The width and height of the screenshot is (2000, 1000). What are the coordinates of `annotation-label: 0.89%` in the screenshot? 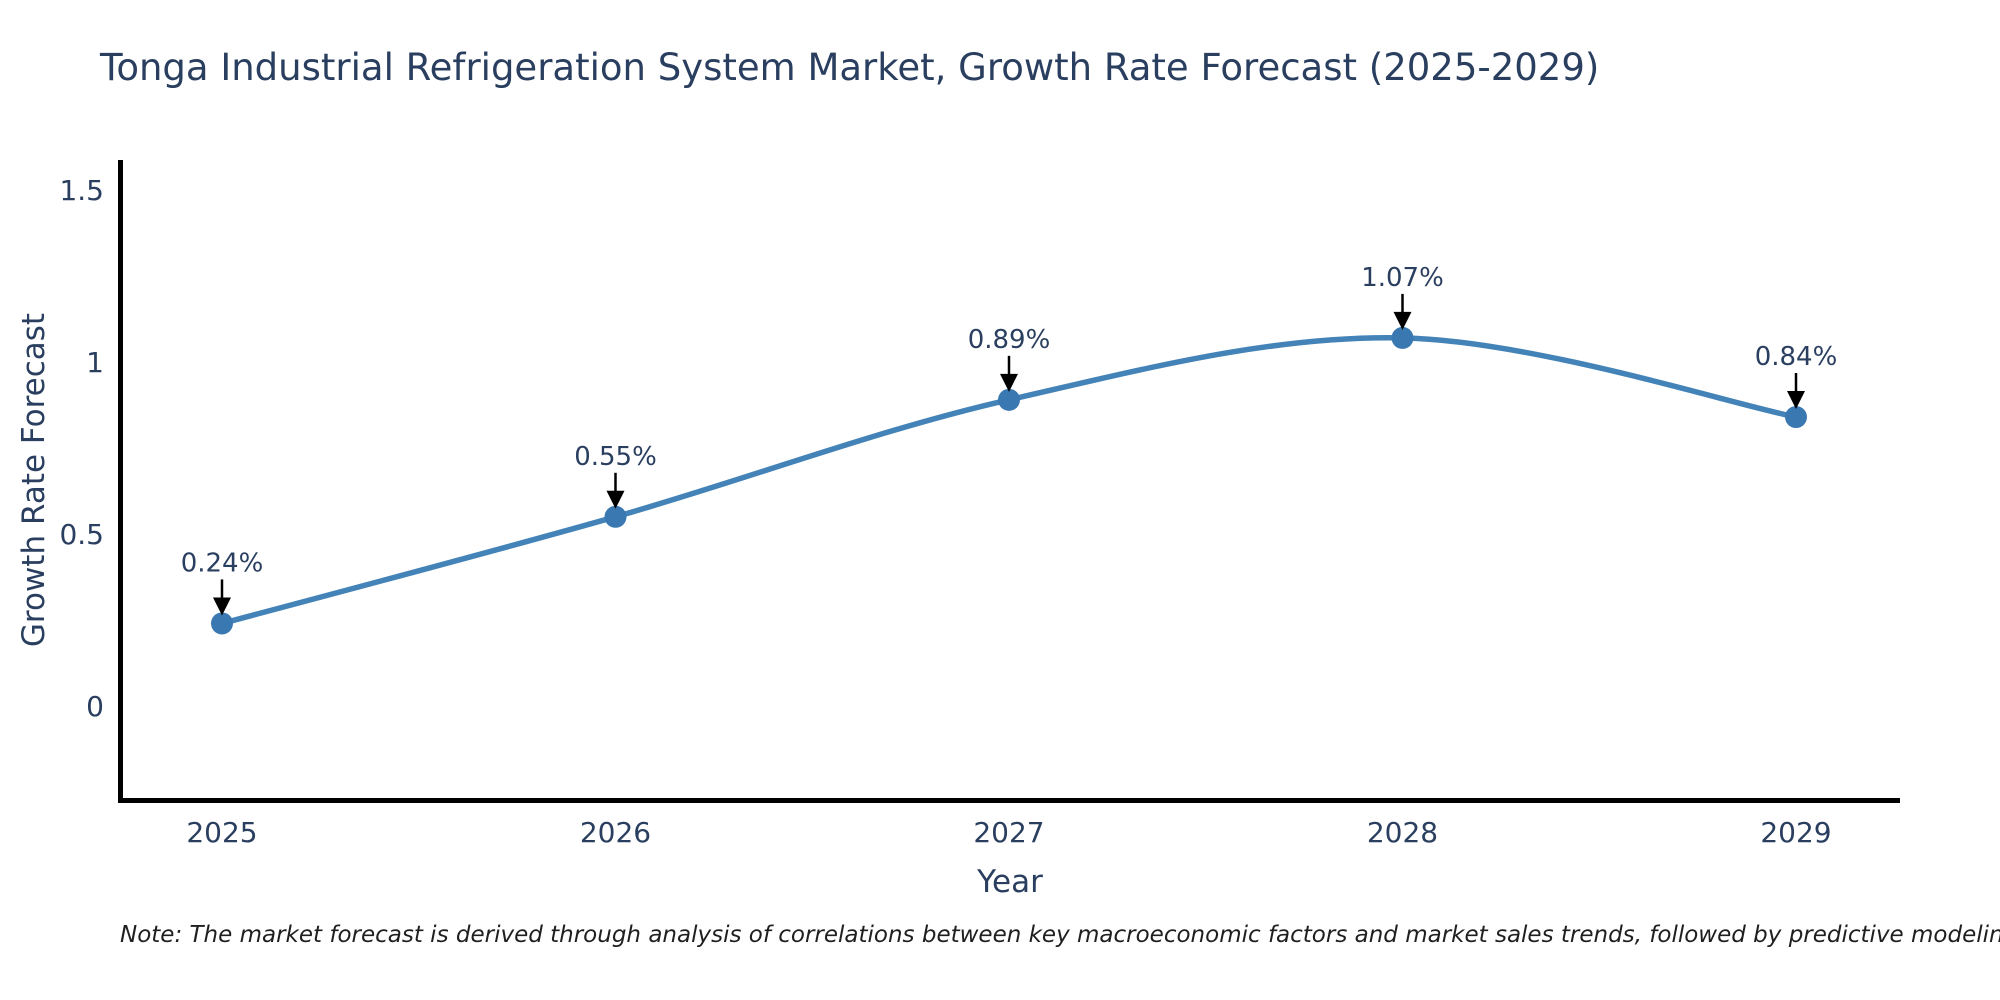 It's located at (1009, 340).